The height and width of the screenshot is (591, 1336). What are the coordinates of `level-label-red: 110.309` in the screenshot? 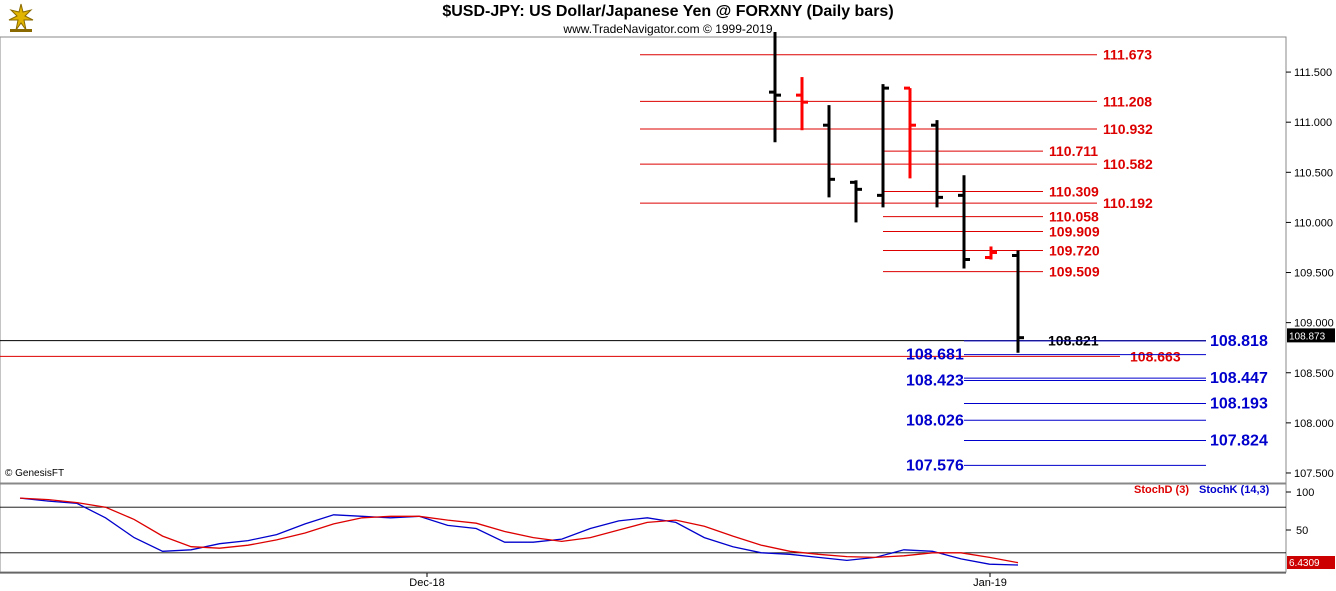 It's located at (1074, 191).